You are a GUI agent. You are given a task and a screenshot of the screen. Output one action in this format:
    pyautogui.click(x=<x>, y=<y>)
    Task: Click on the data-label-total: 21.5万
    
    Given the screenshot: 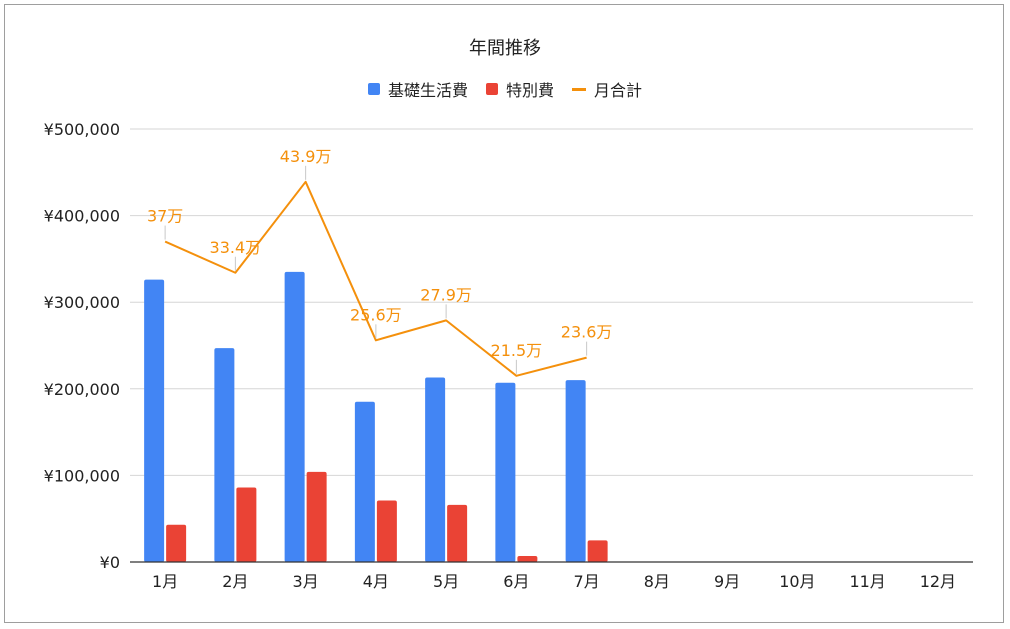 What is the action you would take?
    pyautogui.click(x=517, y=350)
    